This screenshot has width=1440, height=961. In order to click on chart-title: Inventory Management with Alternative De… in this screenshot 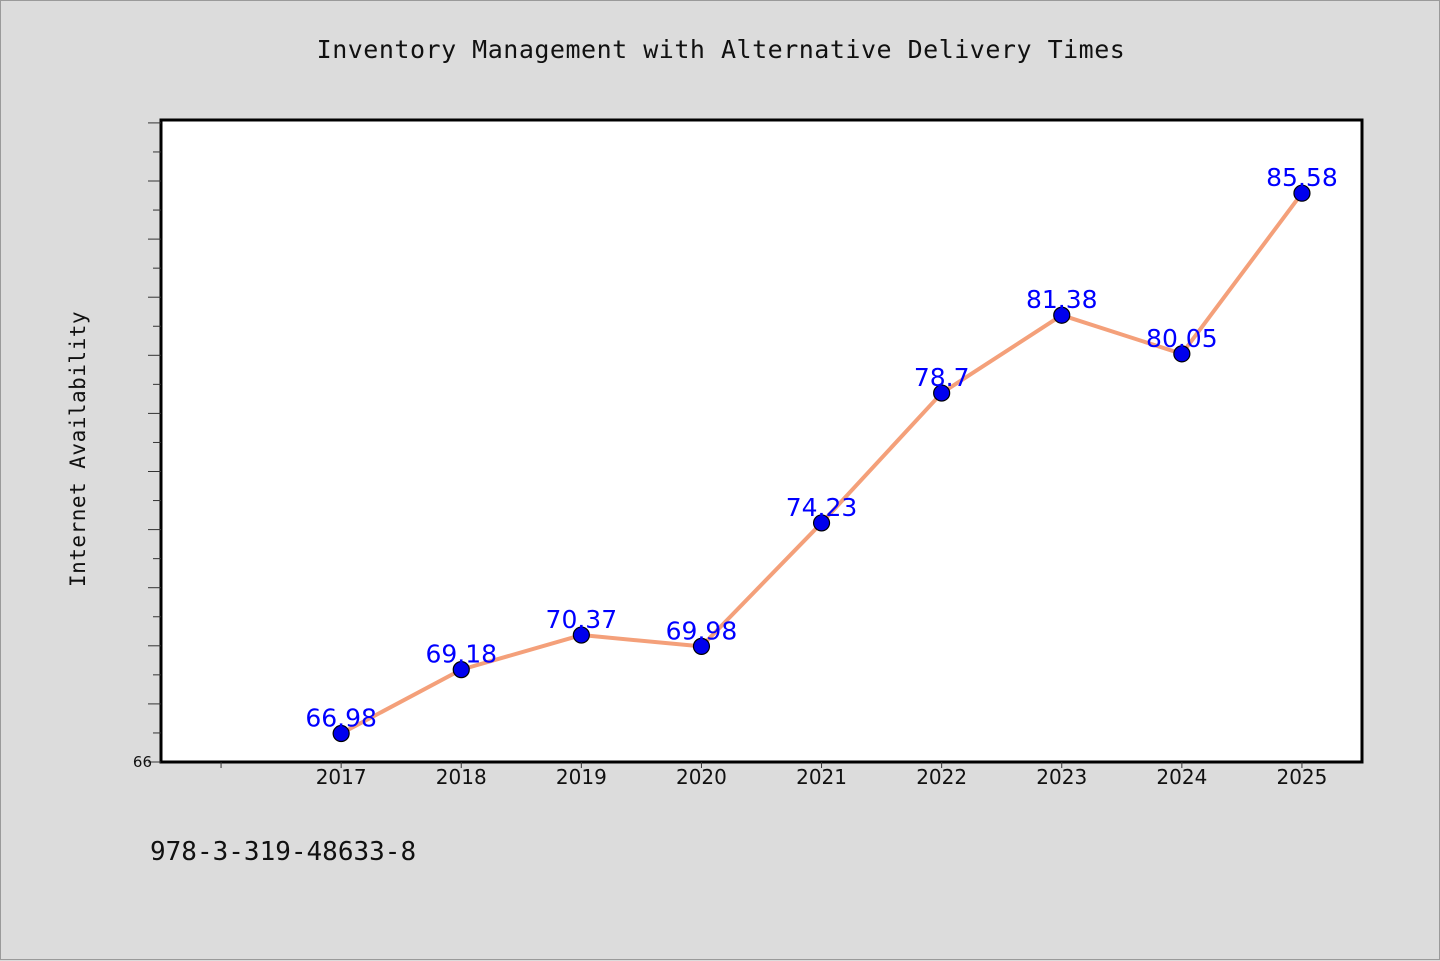, I will do `click(721, 49)`.